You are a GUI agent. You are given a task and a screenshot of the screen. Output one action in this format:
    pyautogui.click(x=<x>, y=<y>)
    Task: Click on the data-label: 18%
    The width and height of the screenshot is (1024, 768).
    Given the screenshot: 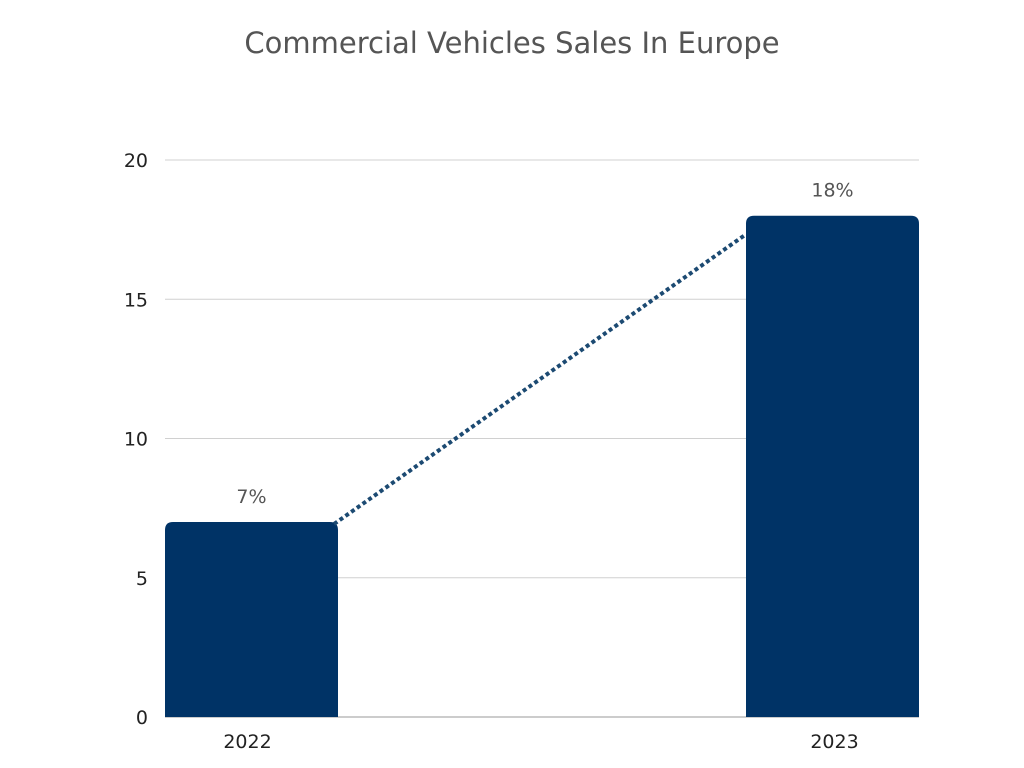 What is the action you would take?
    pyautogui.click(x=832, y=191)
    